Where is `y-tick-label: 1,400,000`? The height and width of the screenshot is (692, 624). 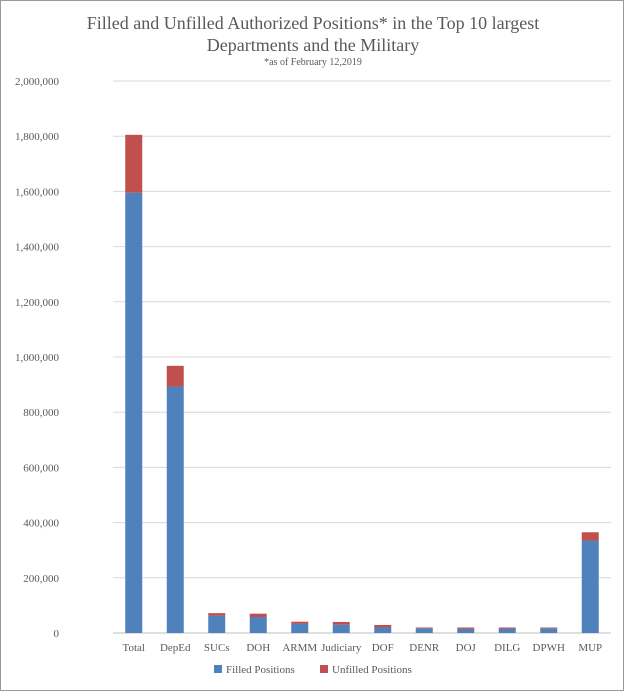
y-tick-label: 1,400,000 is located at coordinates (37, 248).